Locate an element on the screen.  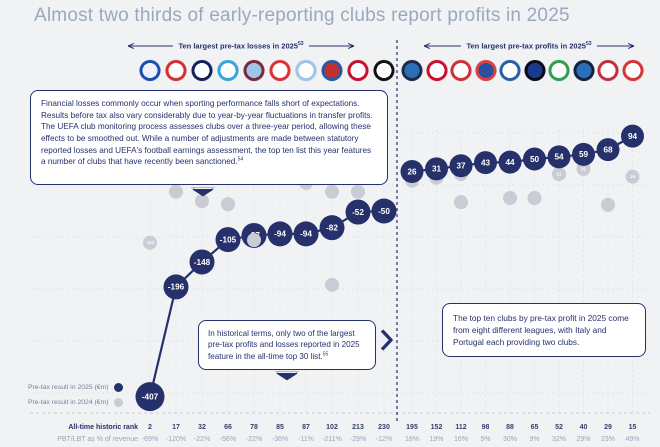
rank-value: 15 is located at coordinates (632, 427).